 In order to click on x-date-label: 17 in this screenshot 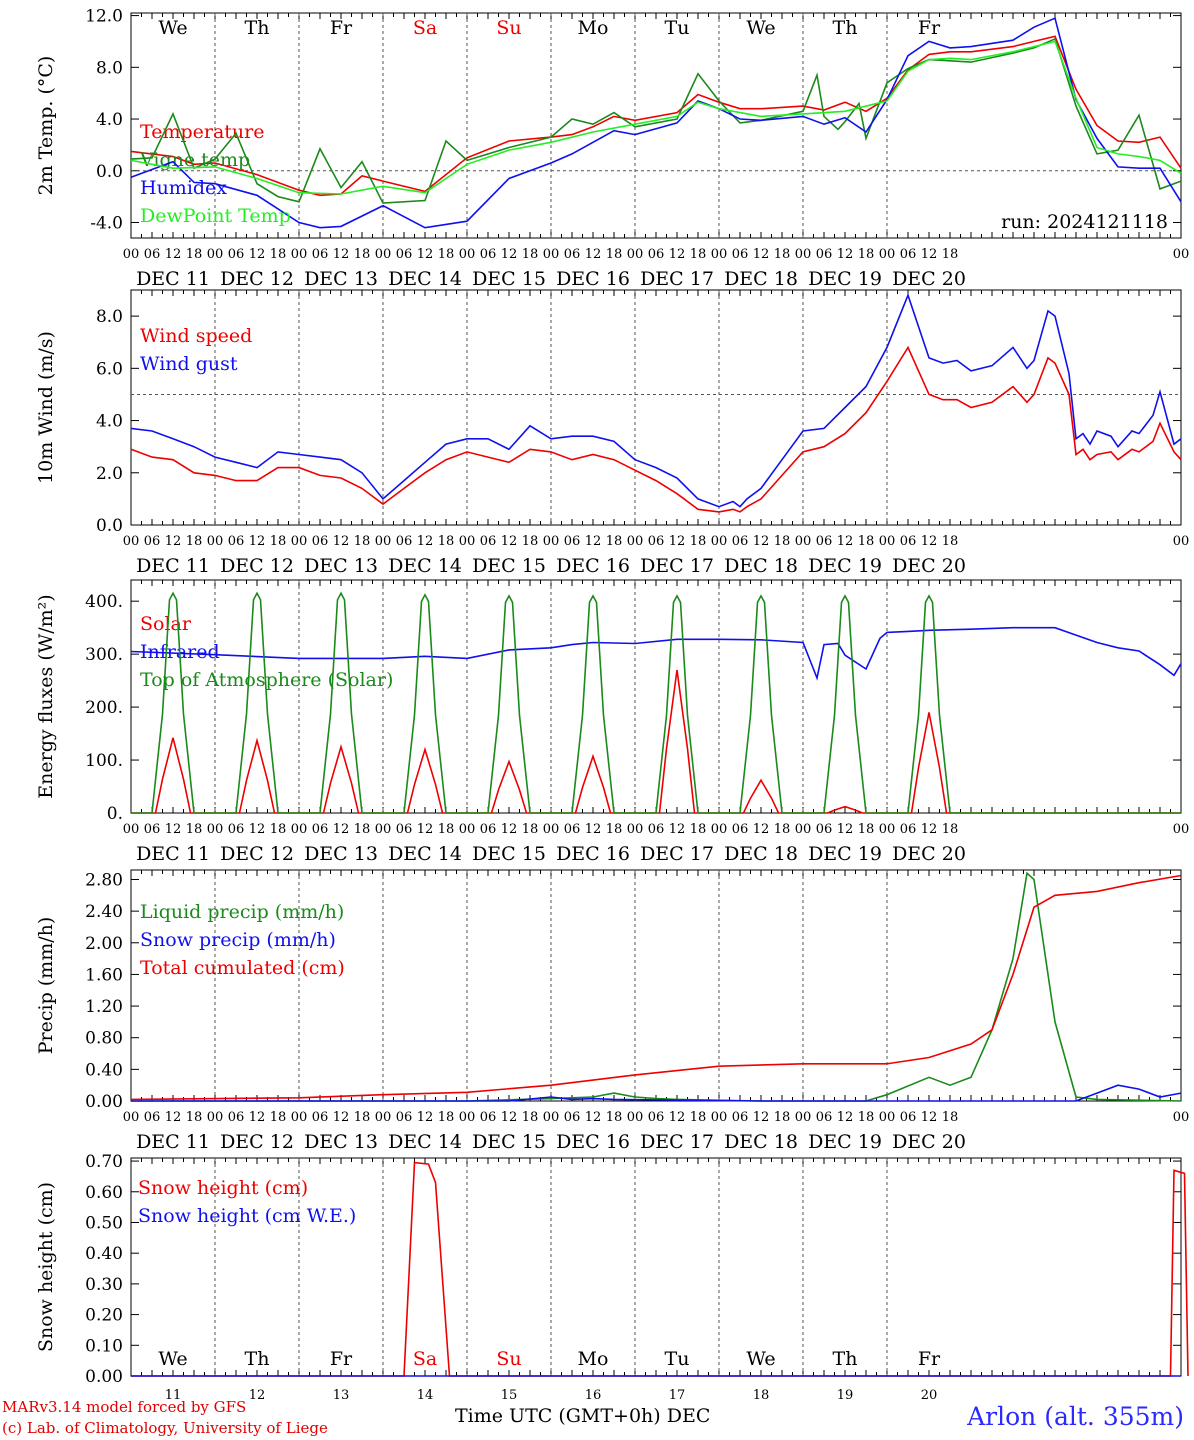, I will do `click(677, 1395)`.